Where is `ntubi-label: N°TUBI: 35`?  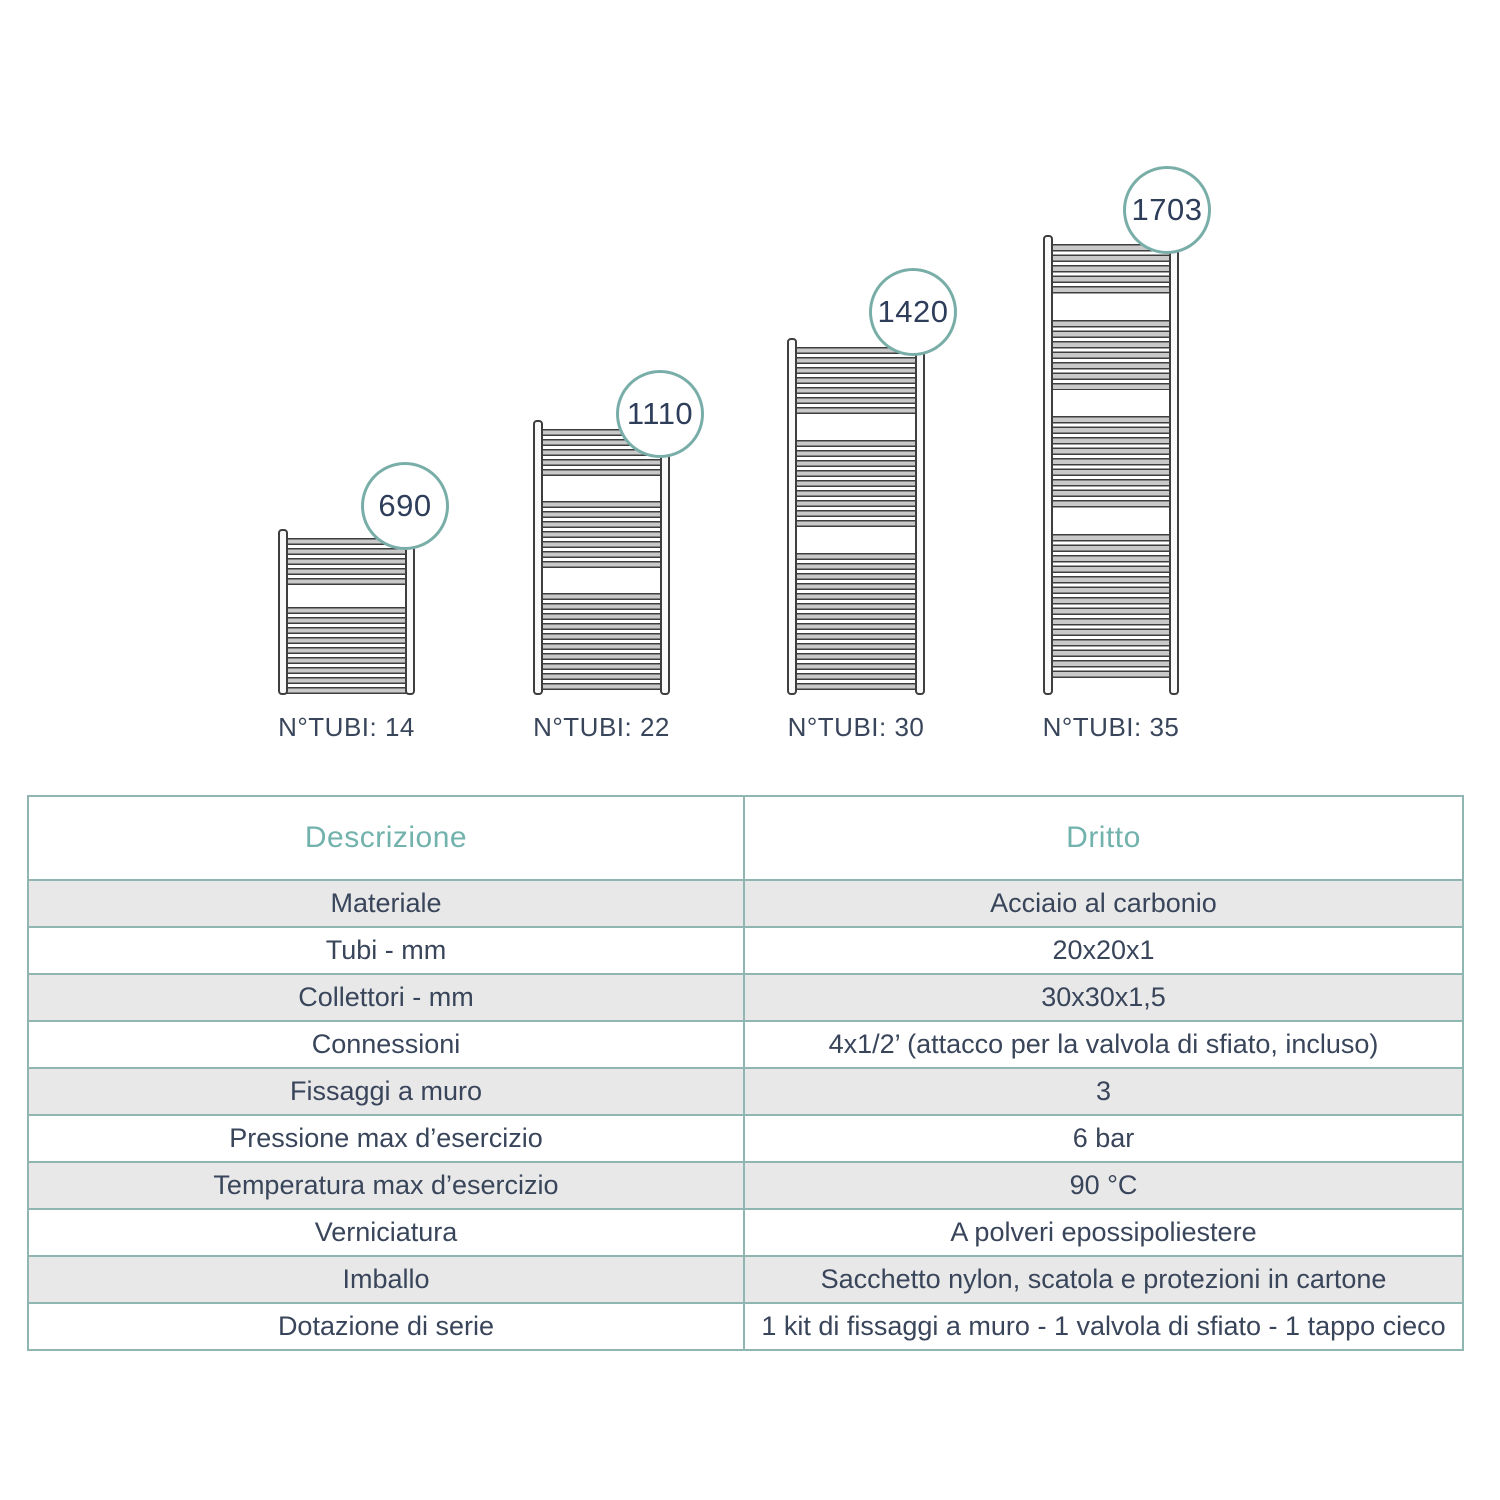 ntubi-label: N°TUBI: 35 is located at coordinates (1111, 727).